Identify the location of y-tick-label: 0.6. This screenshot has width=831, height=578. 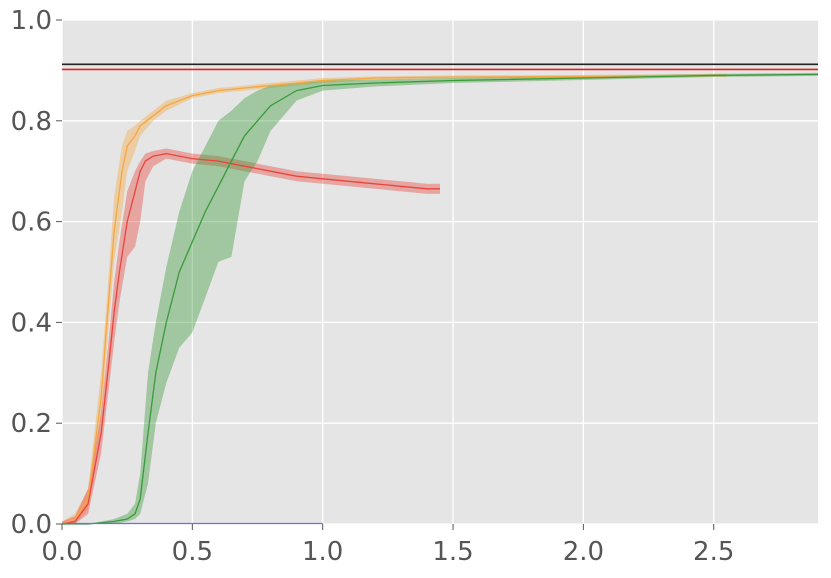
(31, 223).